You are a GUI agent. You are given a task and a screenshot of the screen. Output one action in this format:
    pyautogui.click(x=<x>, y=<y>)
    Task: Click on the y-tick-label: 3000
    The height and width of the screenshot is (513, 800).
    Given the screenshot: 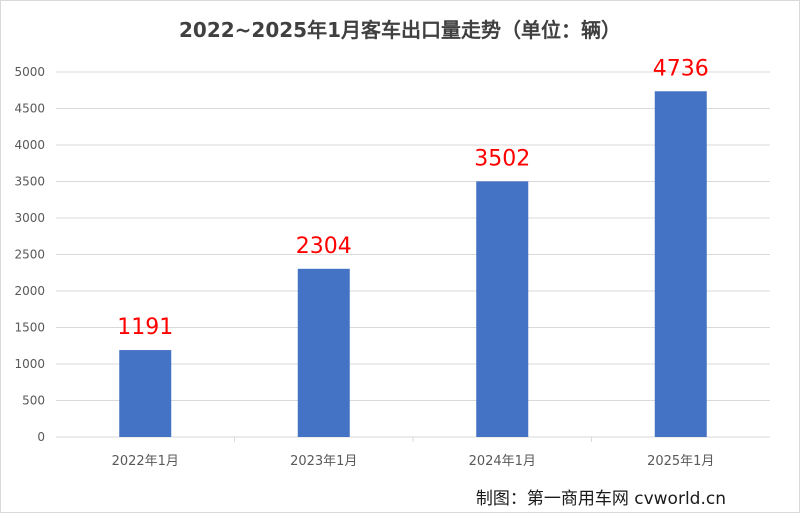 What is the action you would take?
    pyautogui.click(x=29, y=218)
    